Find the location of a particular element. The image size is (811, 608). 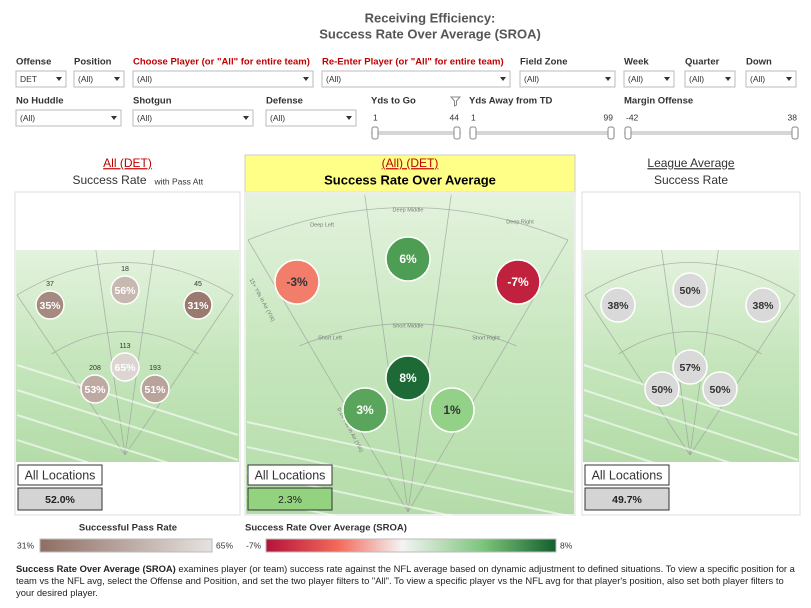

panel-title: League Average is located at coordinates (691, 163).